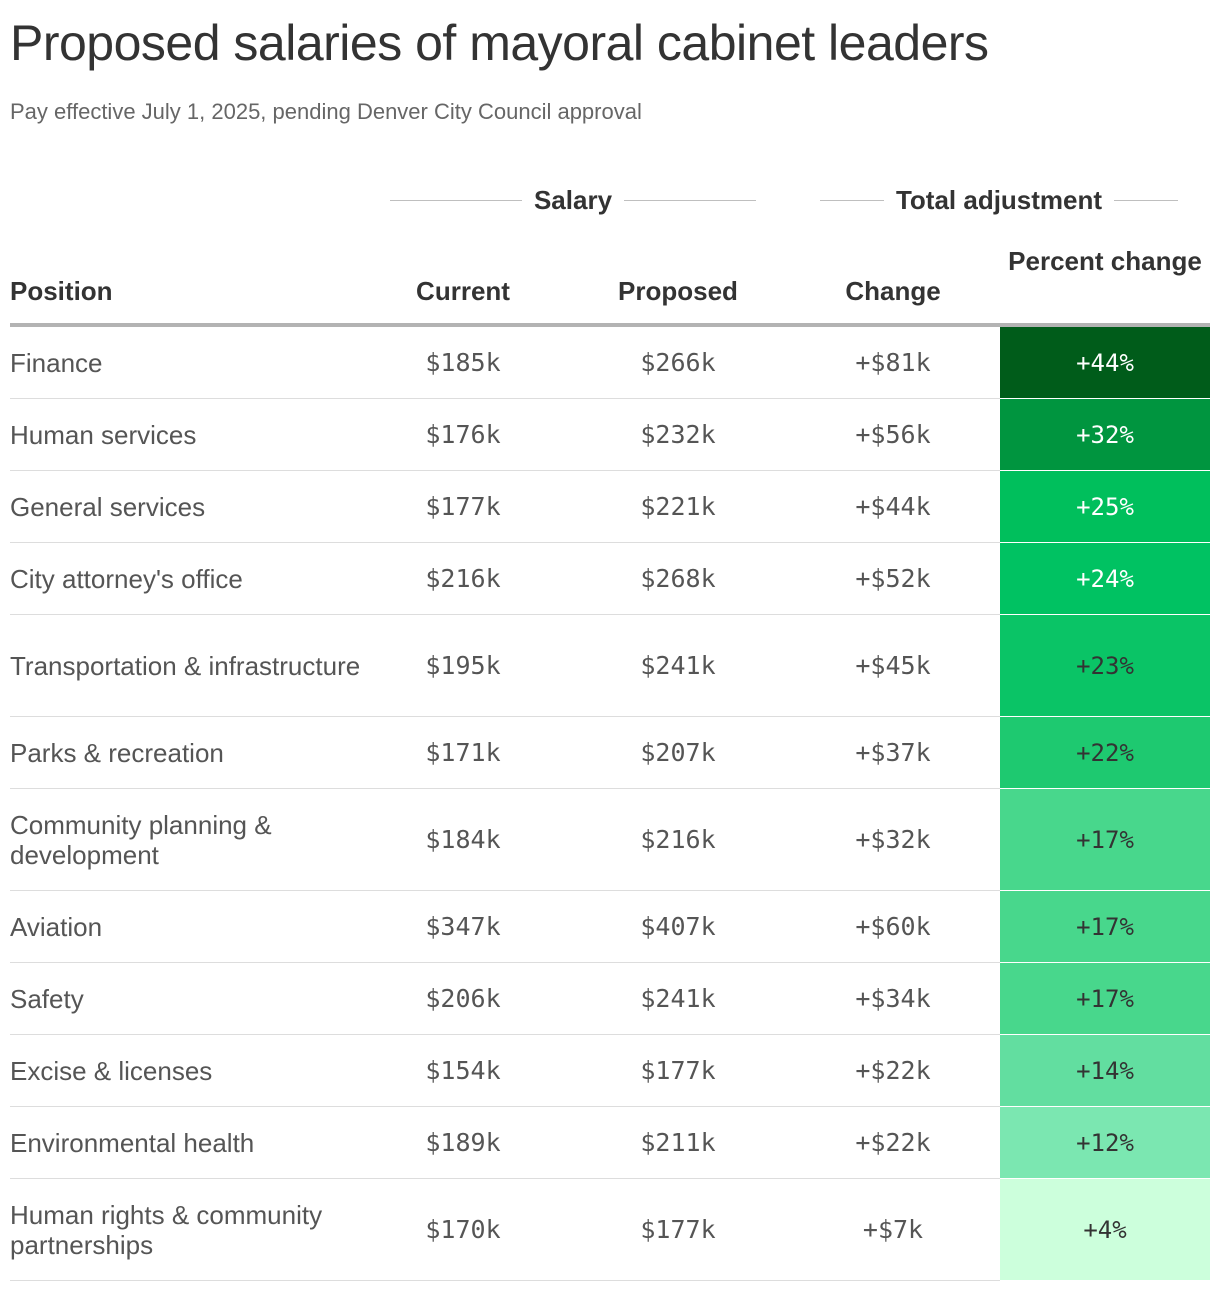  I want to click on percent-change-cell: +44%, so click(1105, 363).